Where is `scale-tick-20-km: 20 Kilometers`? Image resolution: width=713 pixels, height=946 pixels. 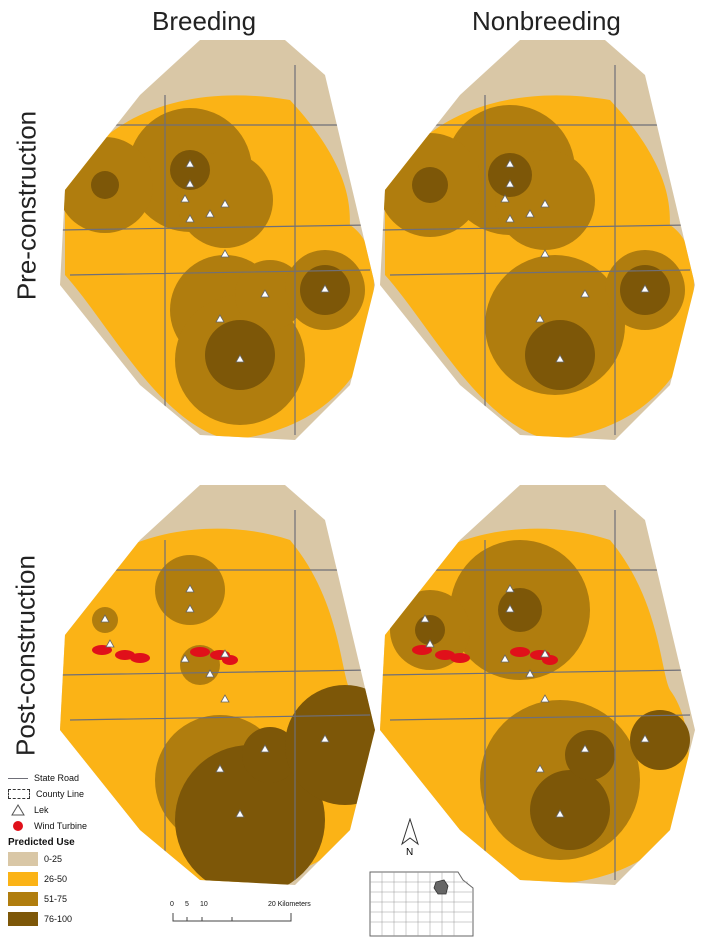
scale-tick-20-km: 20 Kilometers is located at coordinates (289, 904).